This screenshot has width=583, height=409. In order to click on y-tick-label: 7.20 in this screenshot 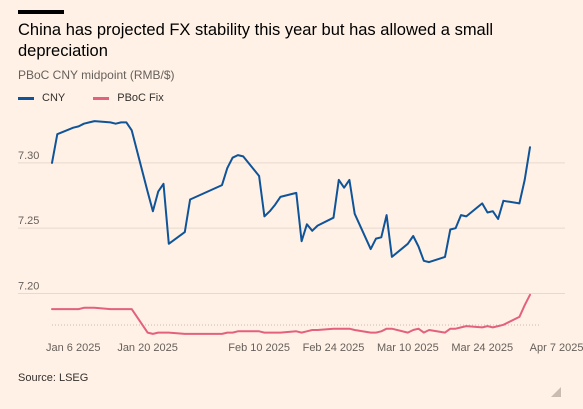, I will do `click(28, 286)`.